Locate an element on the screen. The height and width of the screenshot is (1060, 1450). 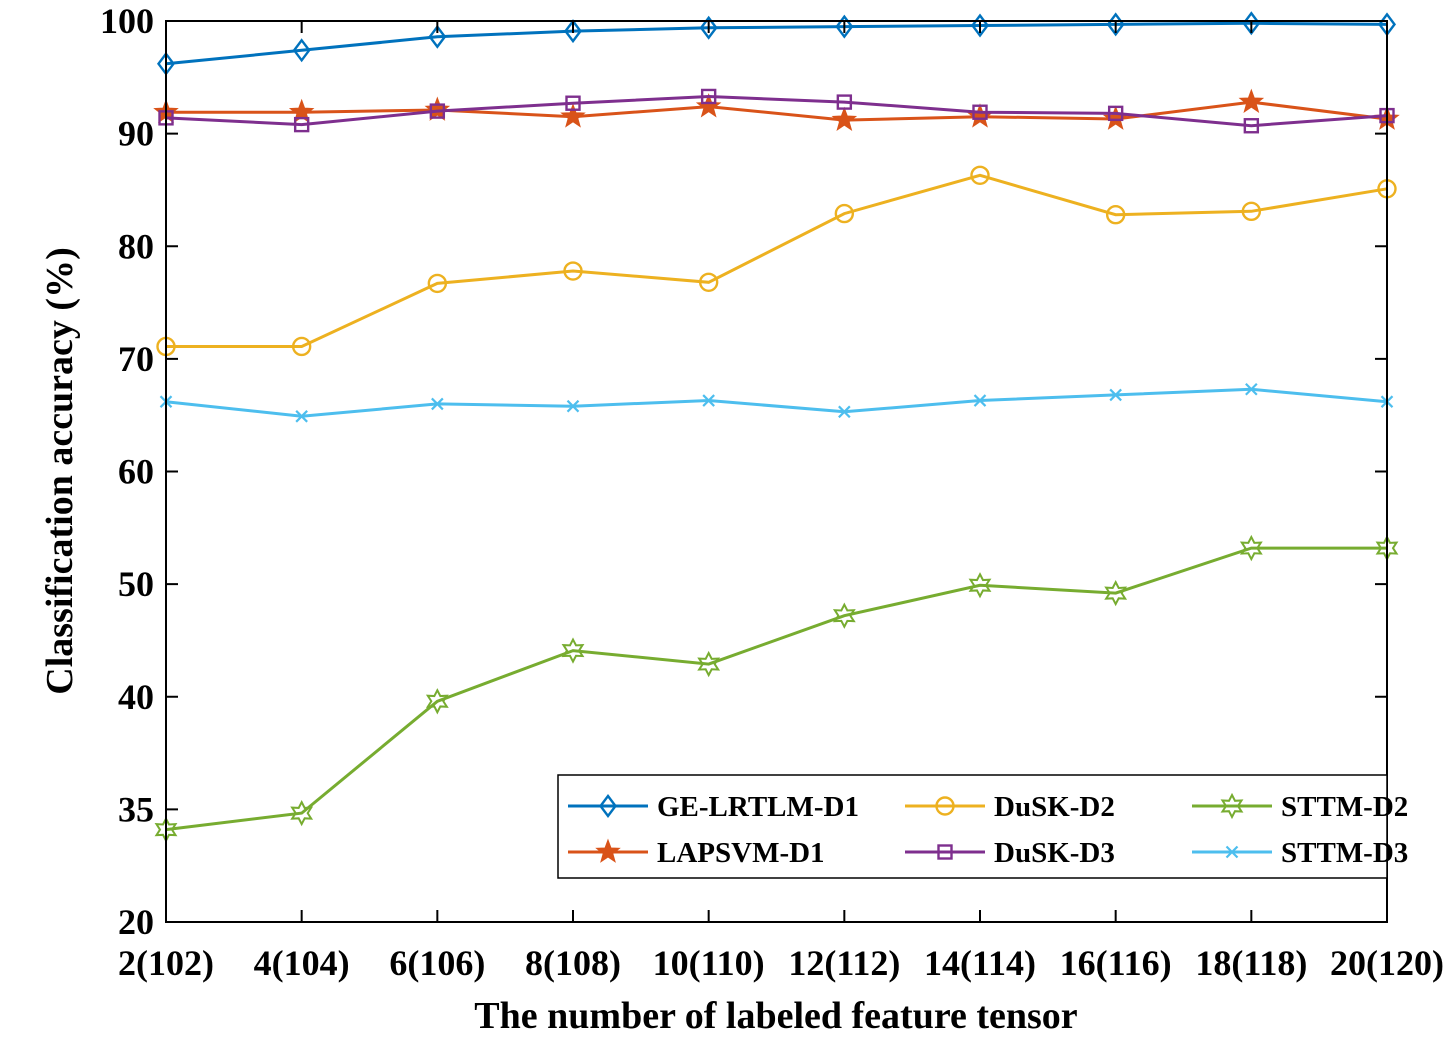
legend-item: GE-LRTLM-D1 is located at coordinates (713, 807).